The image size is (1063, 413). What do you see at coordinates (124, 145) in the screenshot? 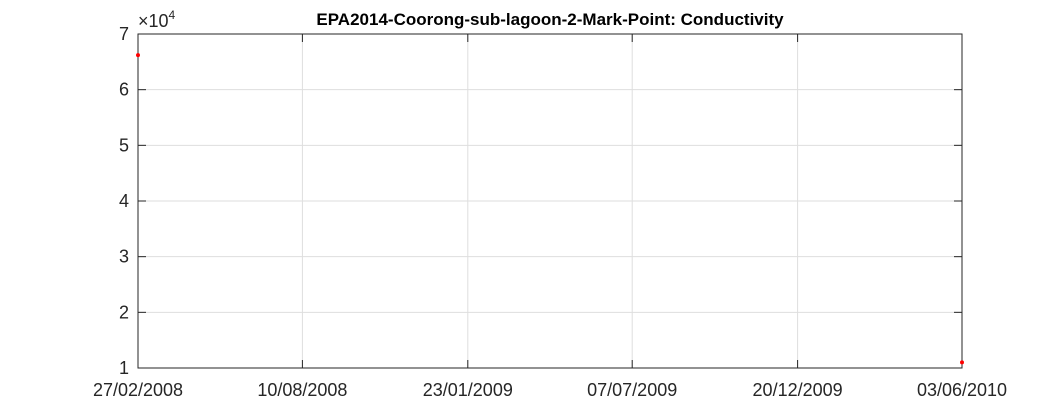
I see `y-tick-label: 5` at bounding box center [124, 145].